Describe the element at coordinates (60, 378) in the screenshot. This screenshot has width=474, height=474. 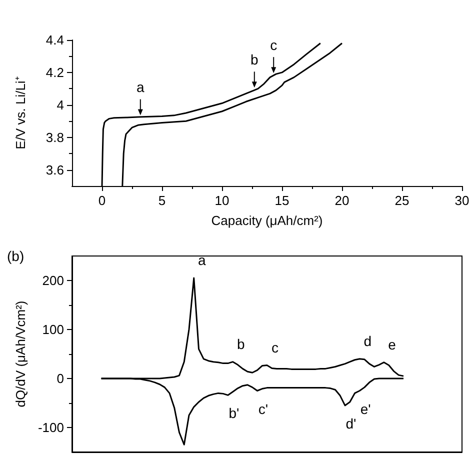
I see `y-tick-label: 0` at that location.